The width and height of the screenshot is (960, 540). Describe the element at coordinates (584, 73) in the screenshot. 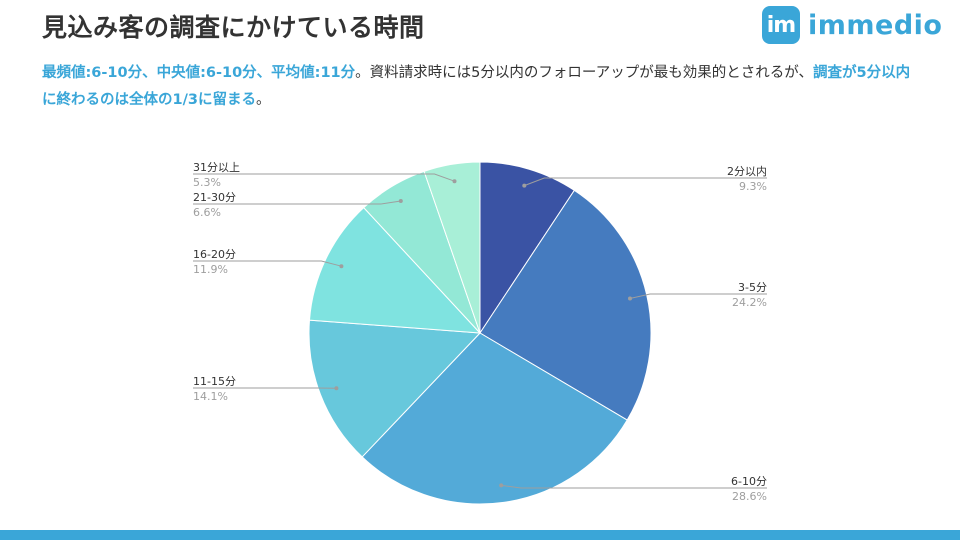

I see `summary-body-1: 。資料請求時には5分以内のフォローアップが最も効果的とされるが、` at that location.